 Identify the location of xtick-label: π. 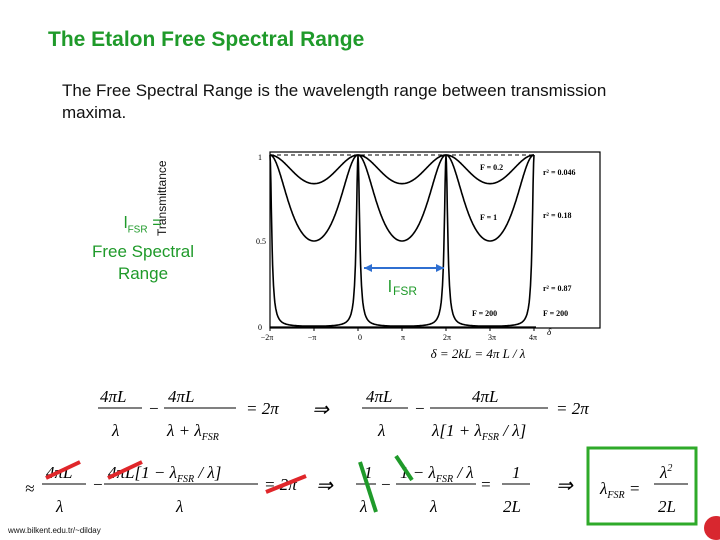
(403, 337).